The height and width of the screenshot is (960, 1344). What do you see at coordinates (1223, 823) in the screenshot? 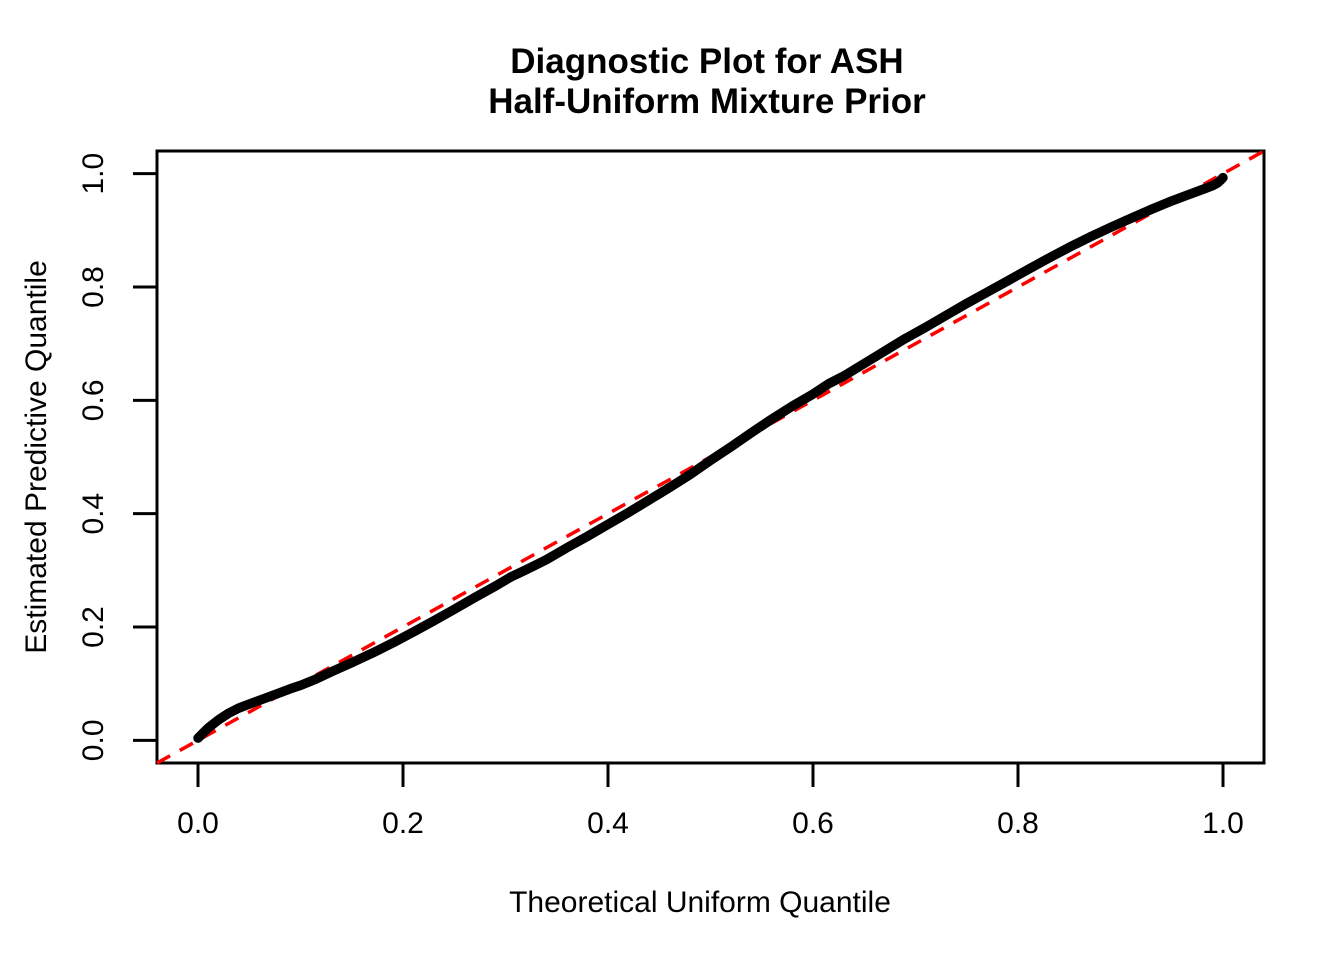
I see `x-tick-label: 1.0` at bounding box center [1223, 823].